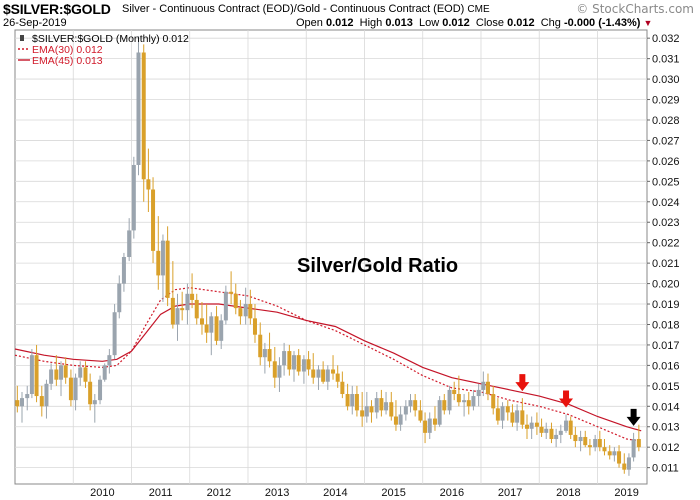 The height and width of the screenshot is (500, 700). Describe the element at coordinates (666, 305) in the screenshot. I see `y-tick-label-8: 0.019` at that location.